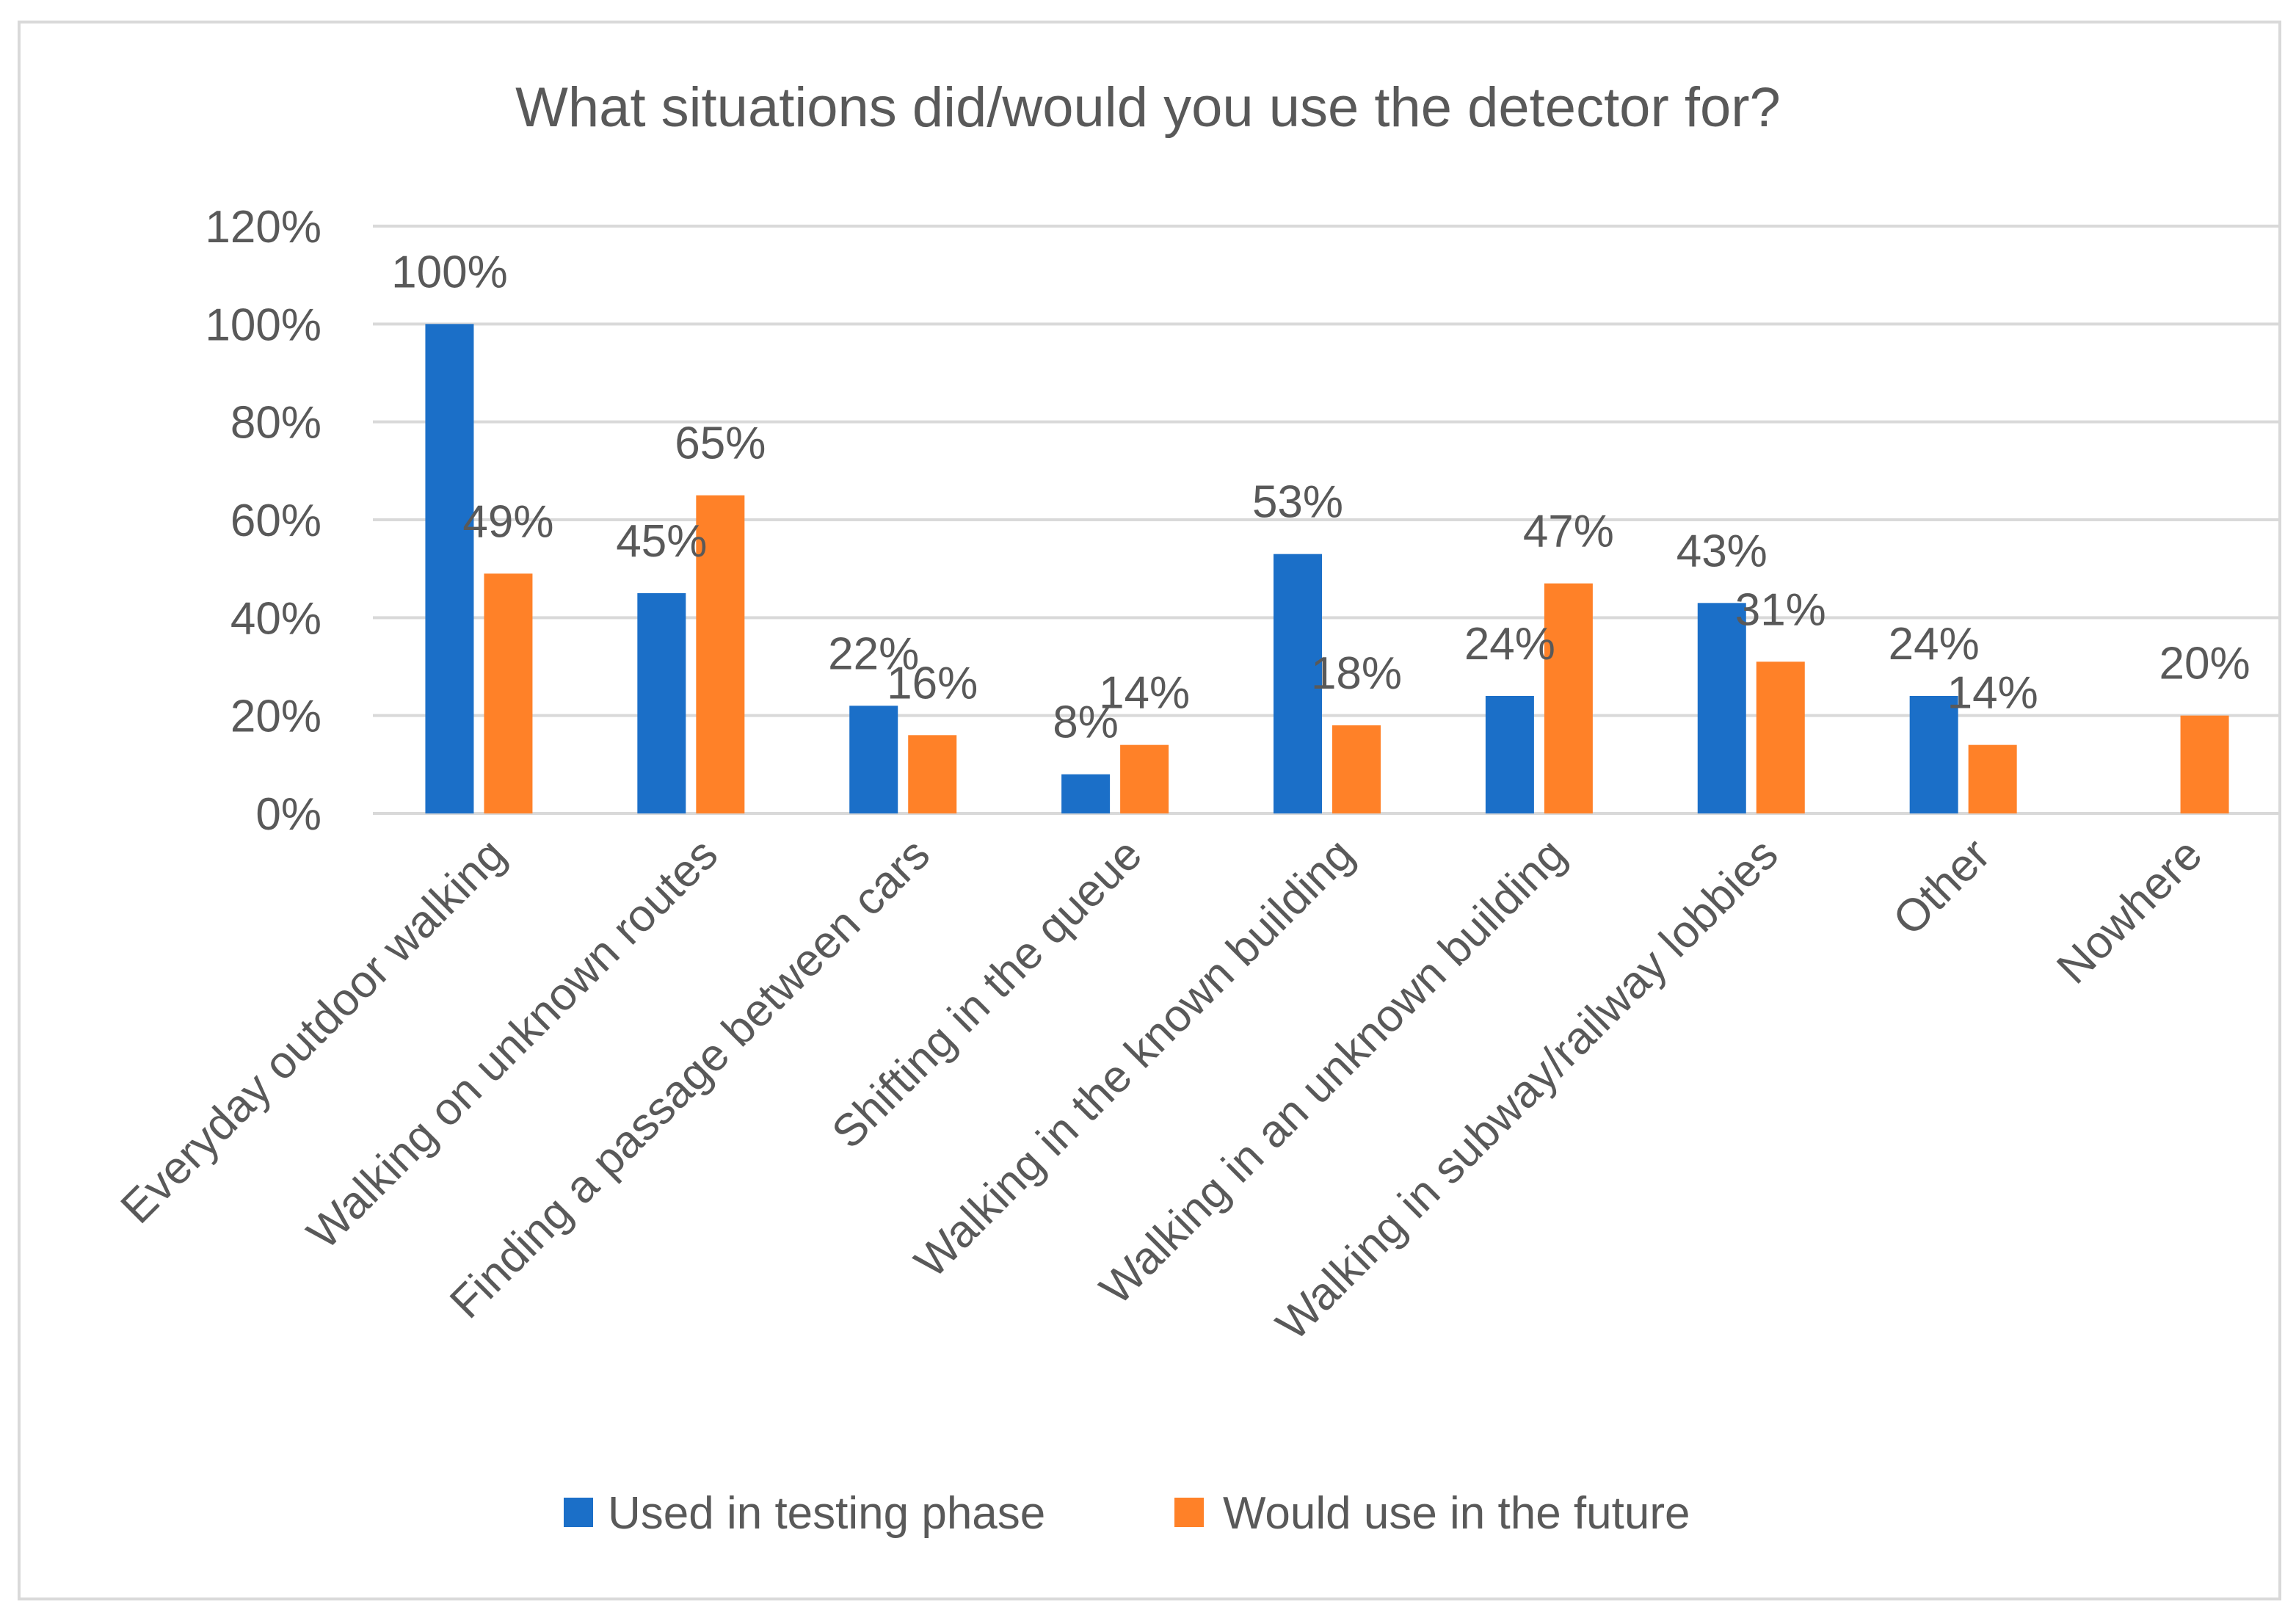 This screenshot has height=1621, width=2296. What do you see at coordinates (507, 521) in the screenshot?
I see `data-label: 49%` at bounding box center [507, 521].